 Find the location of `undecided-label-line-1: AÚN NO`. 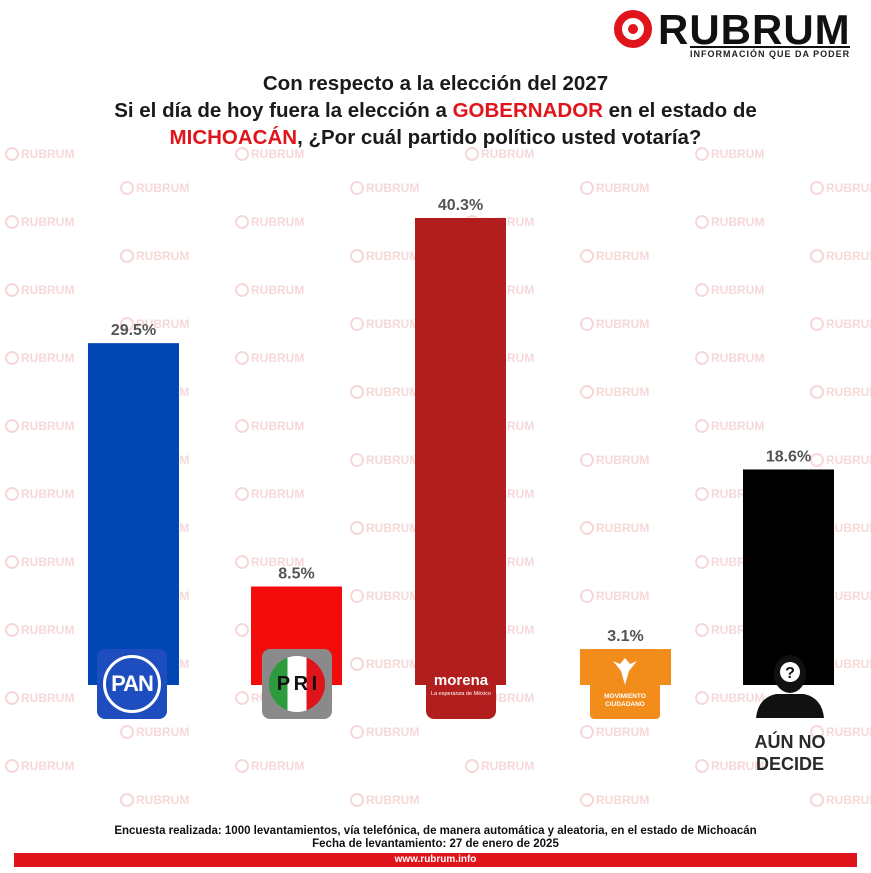

undecided-label-line-1: AÚN NO is located at coordinates (790, 742).